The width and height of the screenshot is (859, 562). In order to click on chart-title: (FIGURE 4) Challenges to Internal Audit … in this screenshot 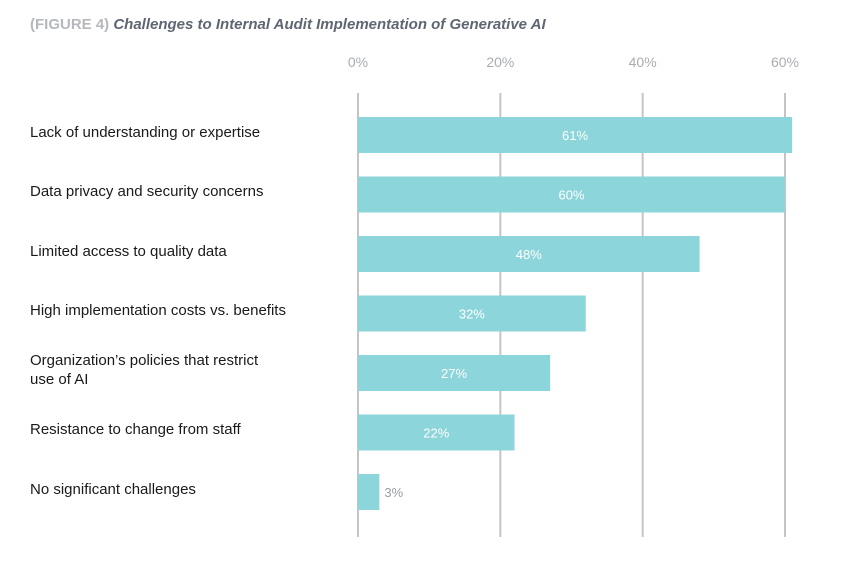, I will do `click(288, 24)`.